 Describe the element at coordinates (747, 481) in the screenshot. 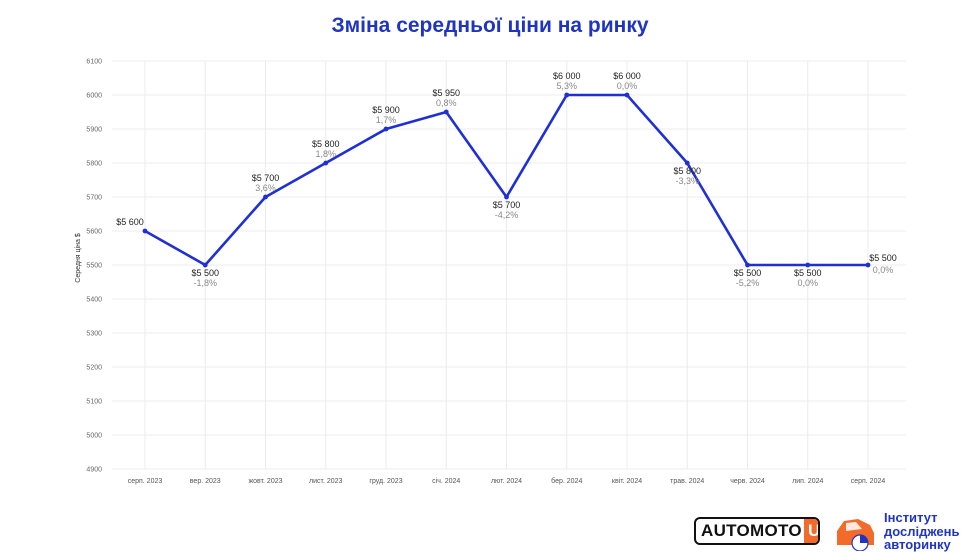

I see `x-tick-label: черв. 2024` at that location.